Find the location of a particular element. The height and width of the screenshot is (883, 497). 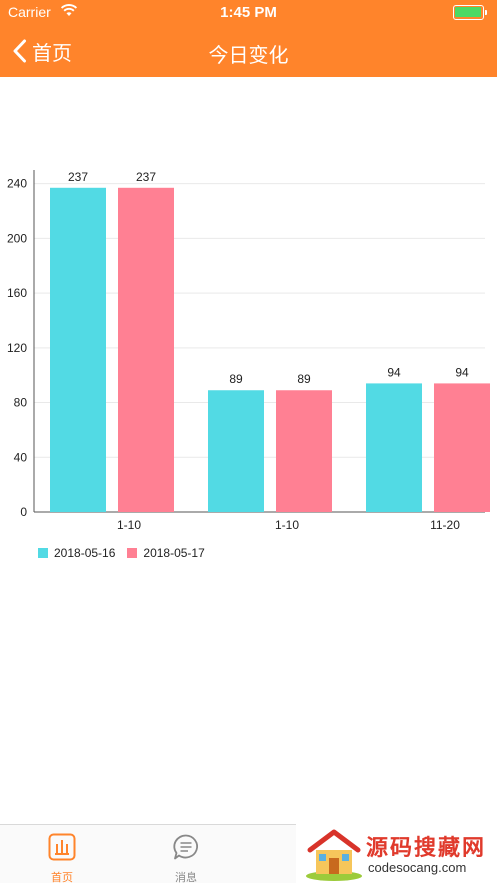

legend-label: 2018-05-17 is located at coordinates (174, 553).